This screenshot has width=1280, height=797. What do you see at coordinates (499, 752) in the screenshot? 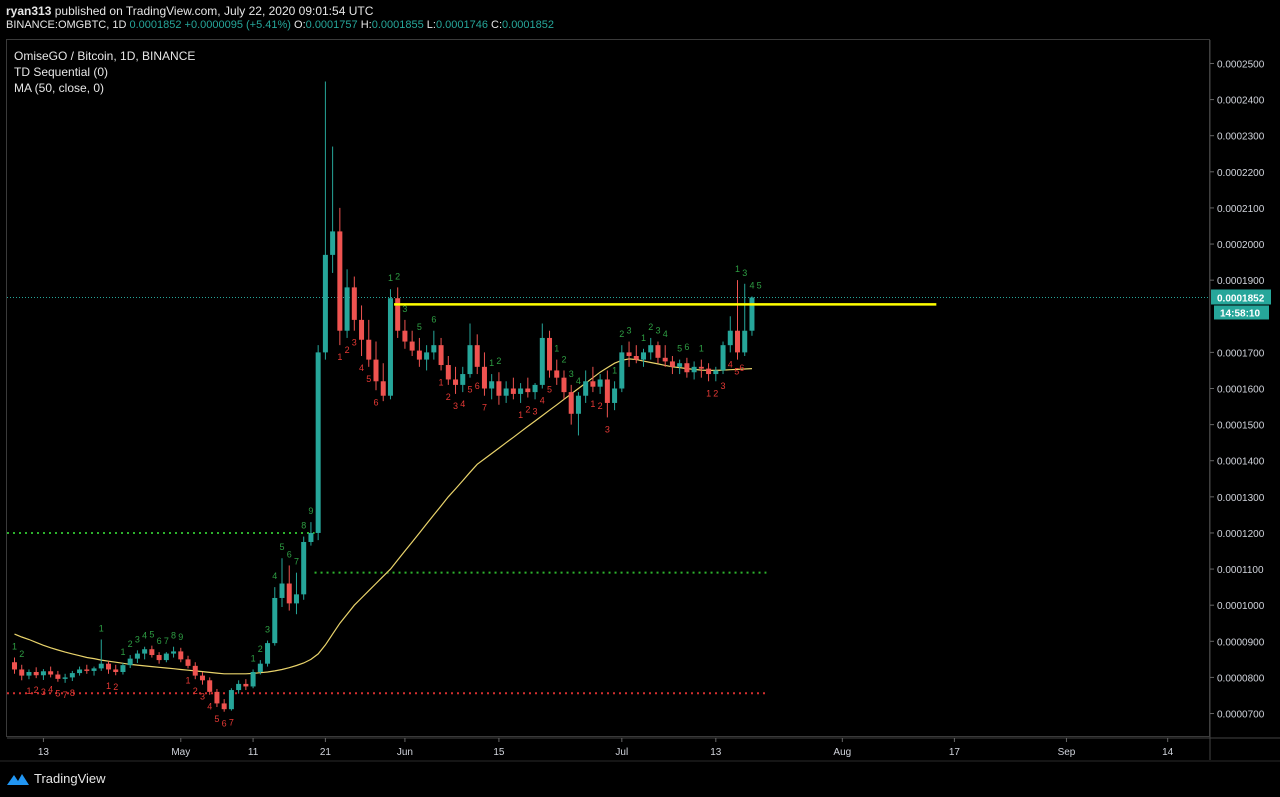
I see `time-tick-label: 15` at bounding box center [499, 752].